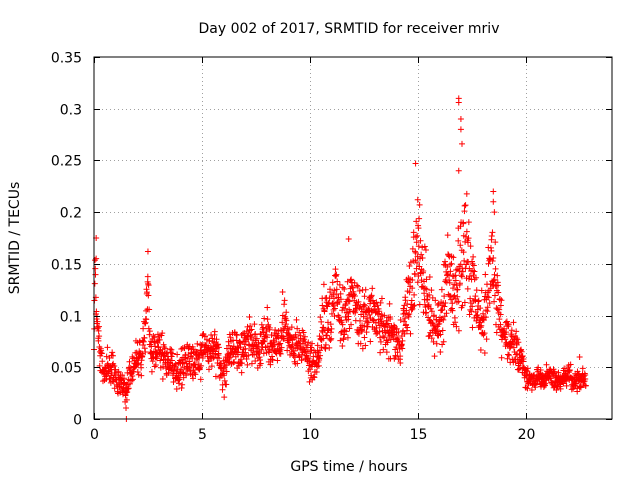 The height and width of the screenshot is (480, 640). I want to click on x-tick-labels: 0 5 10 15 20, so click(312, 435).